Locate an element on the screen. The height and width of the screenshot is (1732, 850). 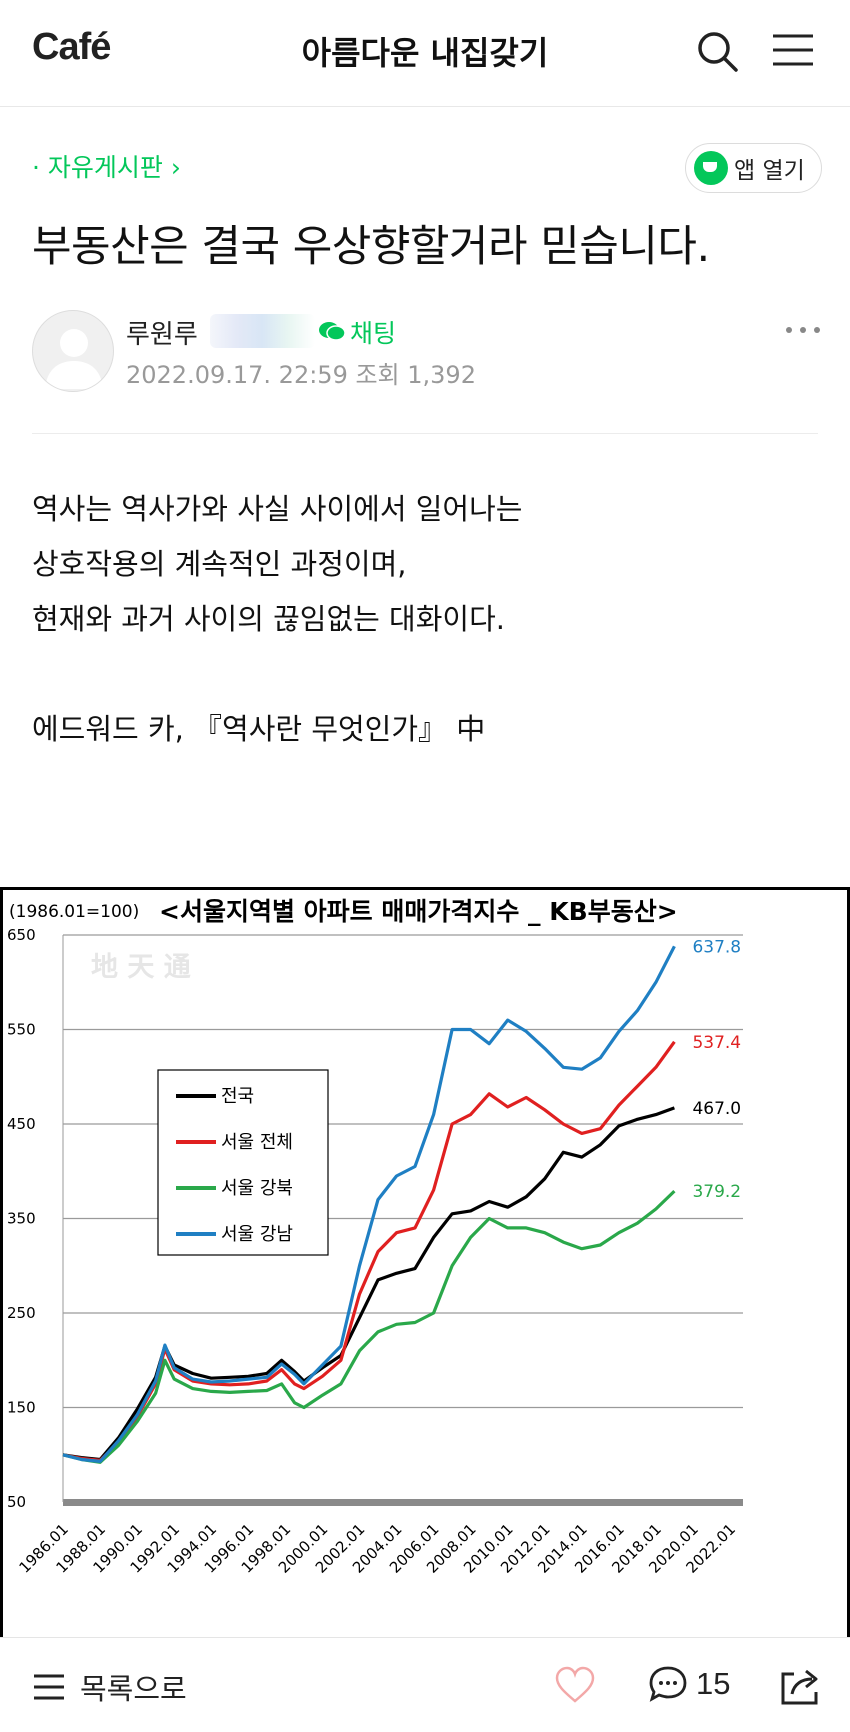
chart-base-label: (1986.01=100) is located at coordinates (74, 912).